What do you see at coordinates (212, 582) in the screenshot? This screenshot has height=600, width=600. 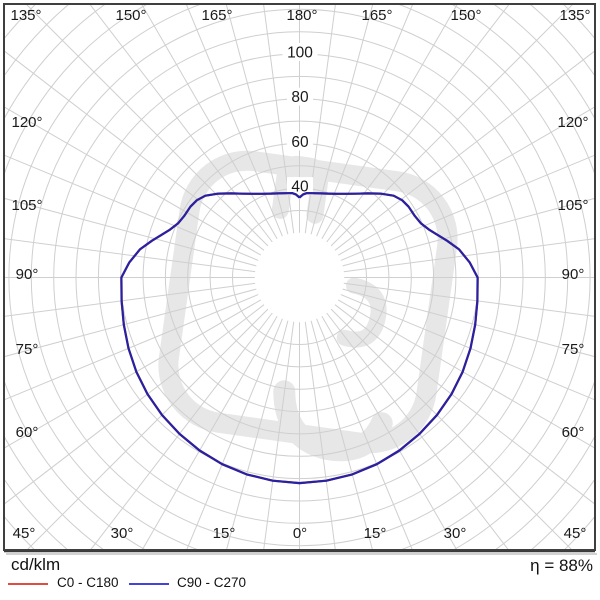 I see `legend-label-c90-c270: C90 - C270` at bounding box center [212, 582].